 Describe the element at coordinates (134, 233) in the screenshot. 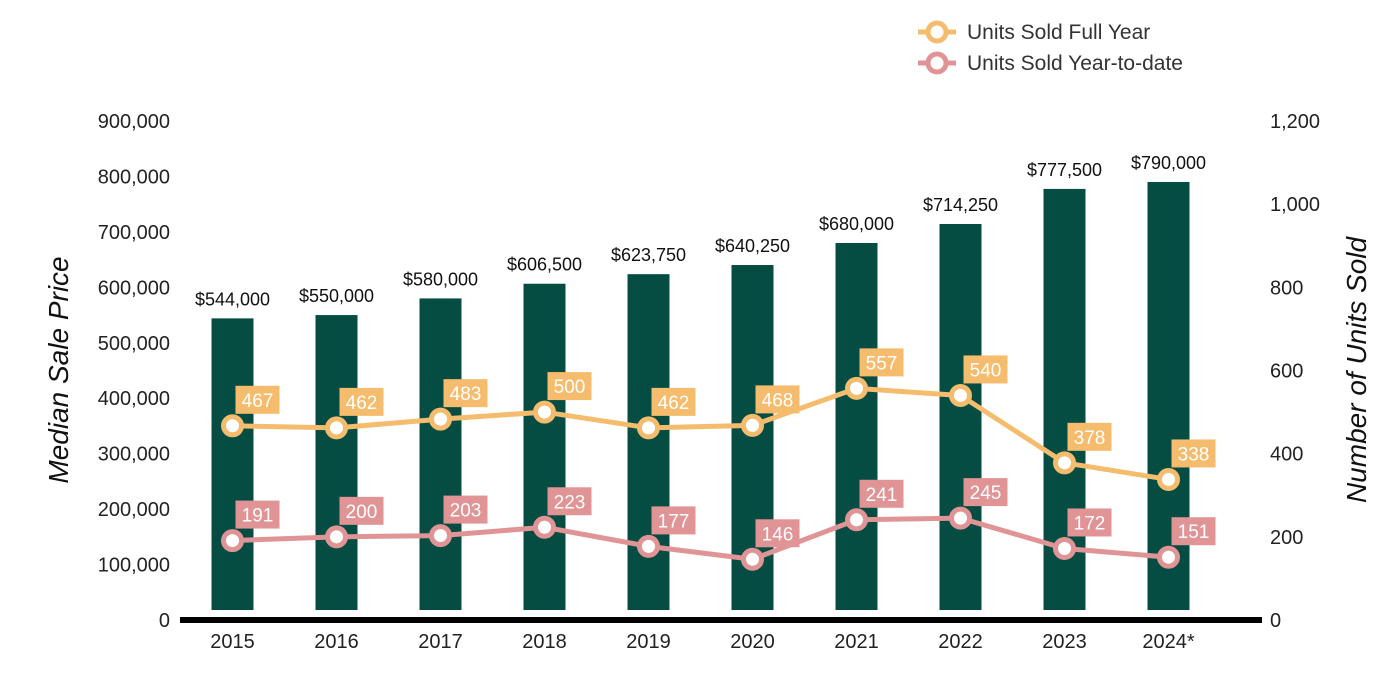

I see `y-tick-label: 700,000` at that location.